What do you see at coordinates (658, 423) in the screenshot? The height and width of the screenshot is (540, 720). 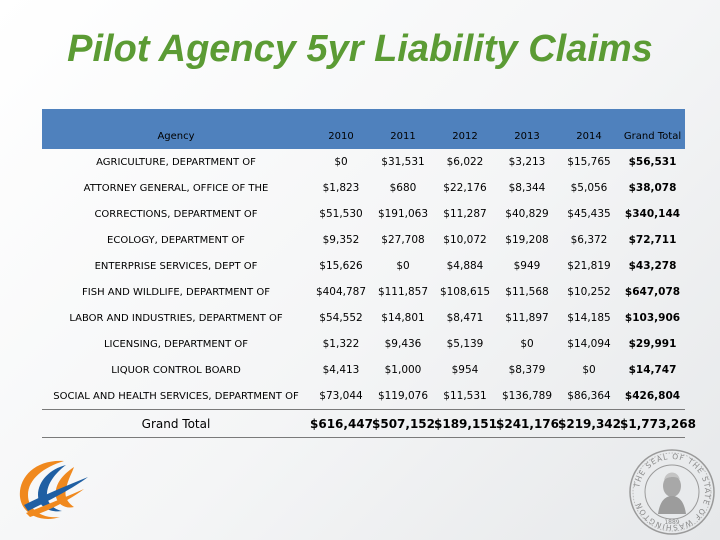 I see `grand-total-value: $1,773,268` at bounding box center [658, 423].